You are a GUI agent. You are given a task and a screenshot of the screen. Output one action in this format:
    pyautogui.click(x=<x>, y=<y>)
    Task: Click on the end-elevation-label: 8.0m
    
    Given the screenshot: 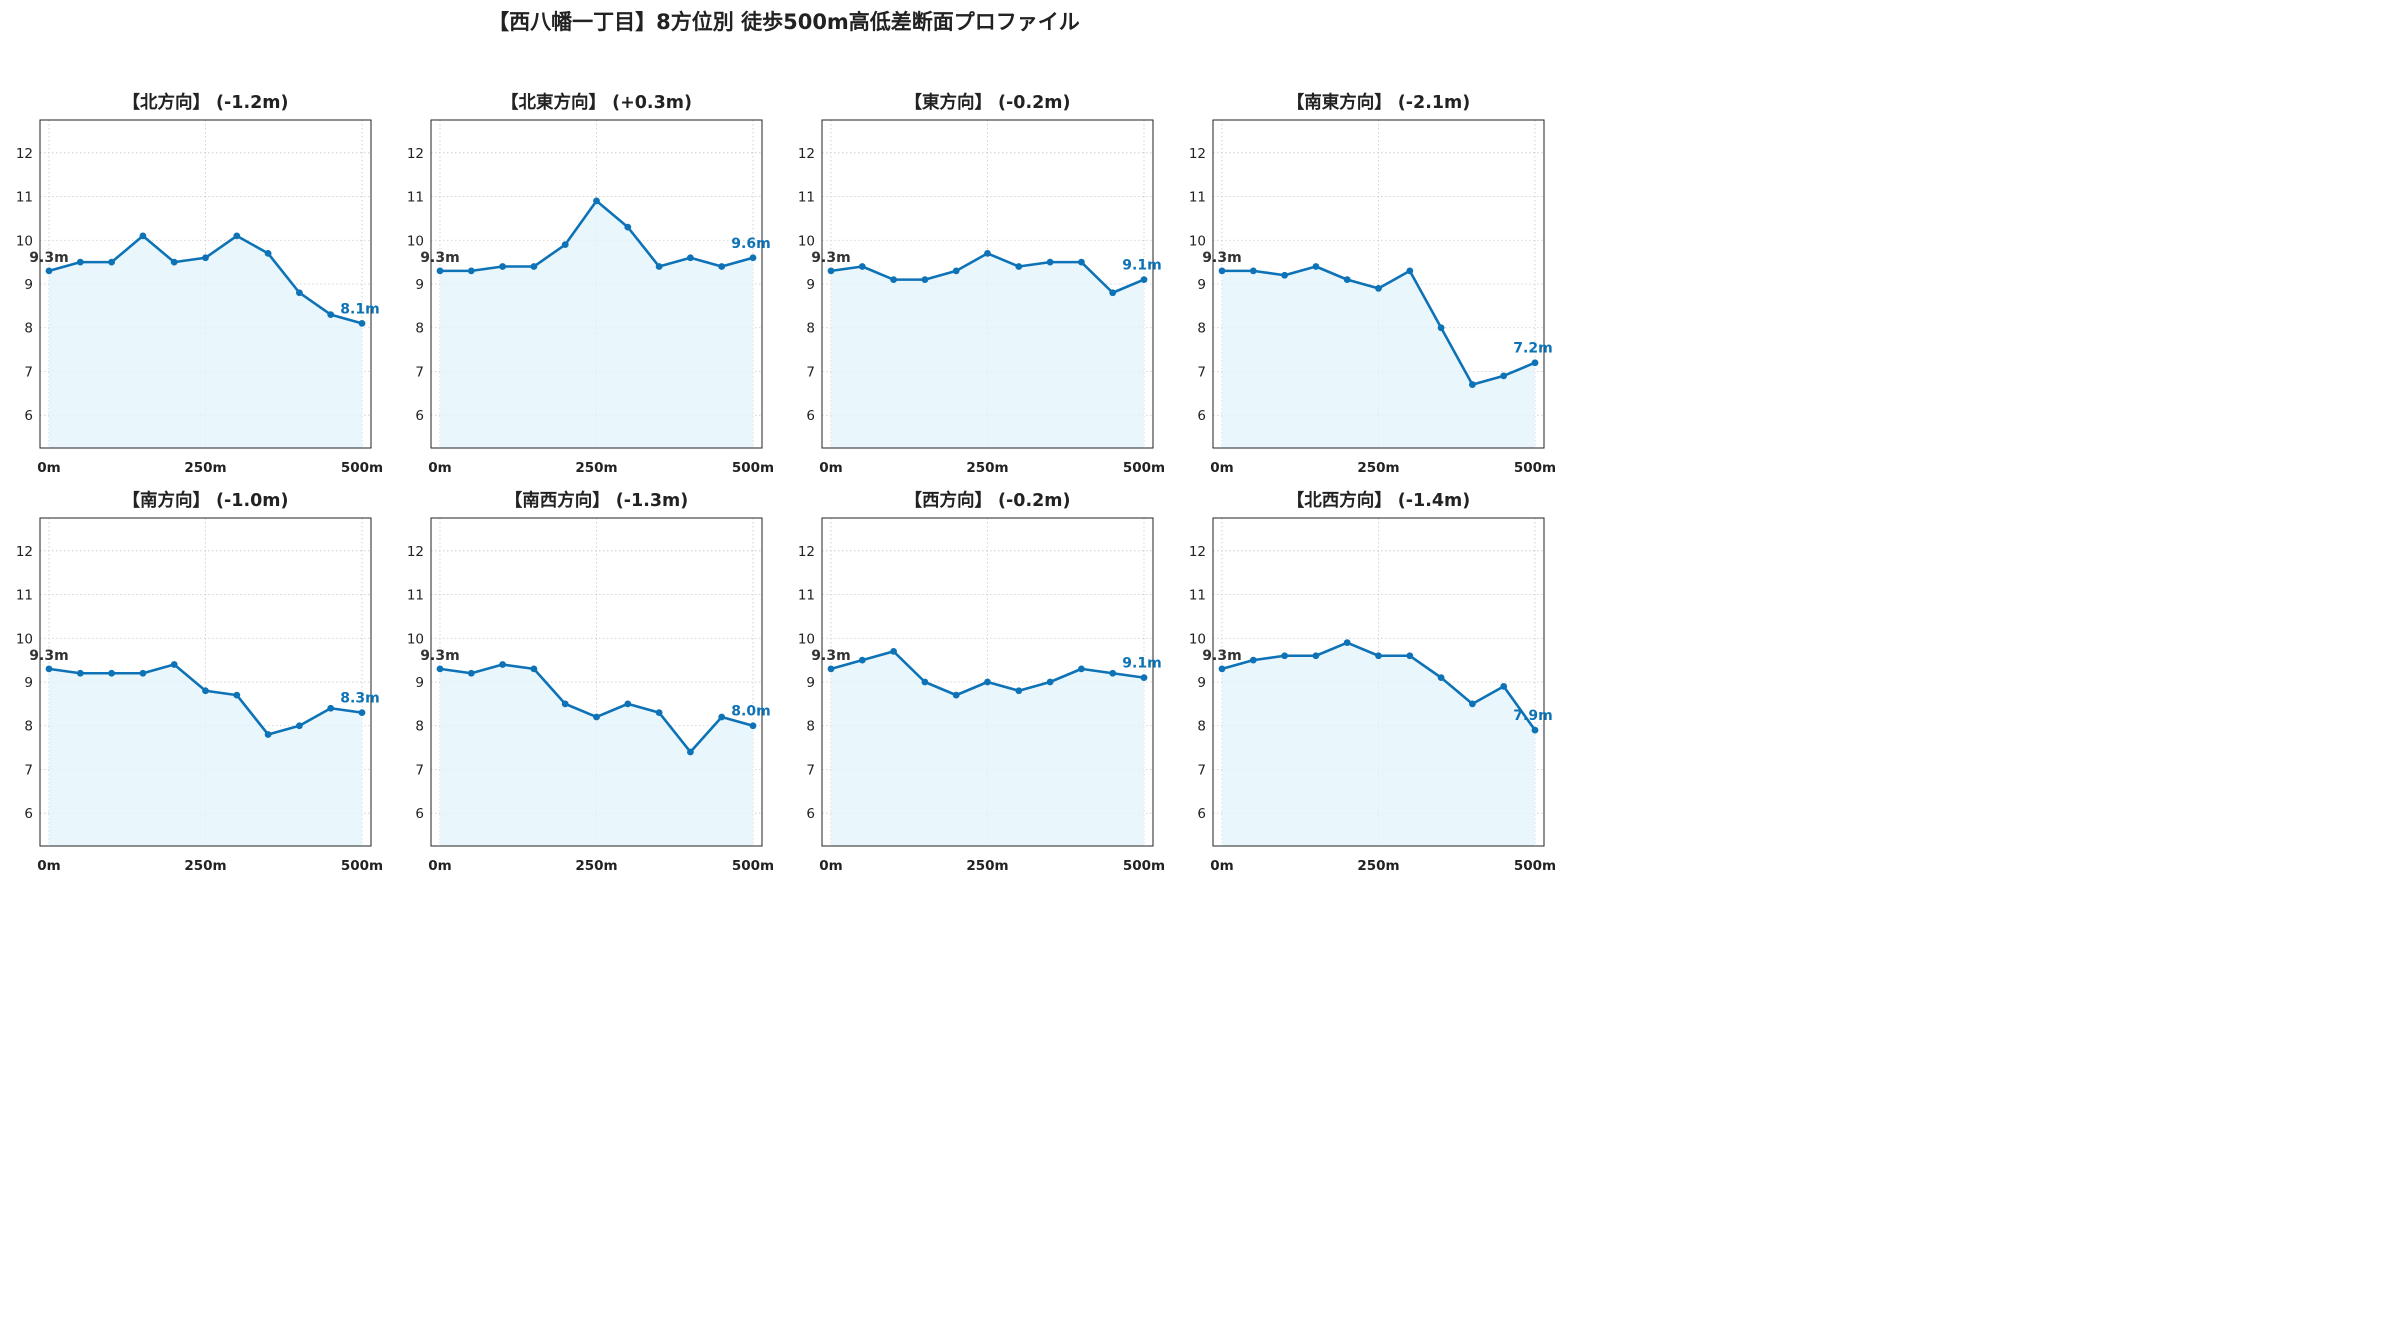 What is the action you would take?
    pyautogui.click(x=750, y=712)
    